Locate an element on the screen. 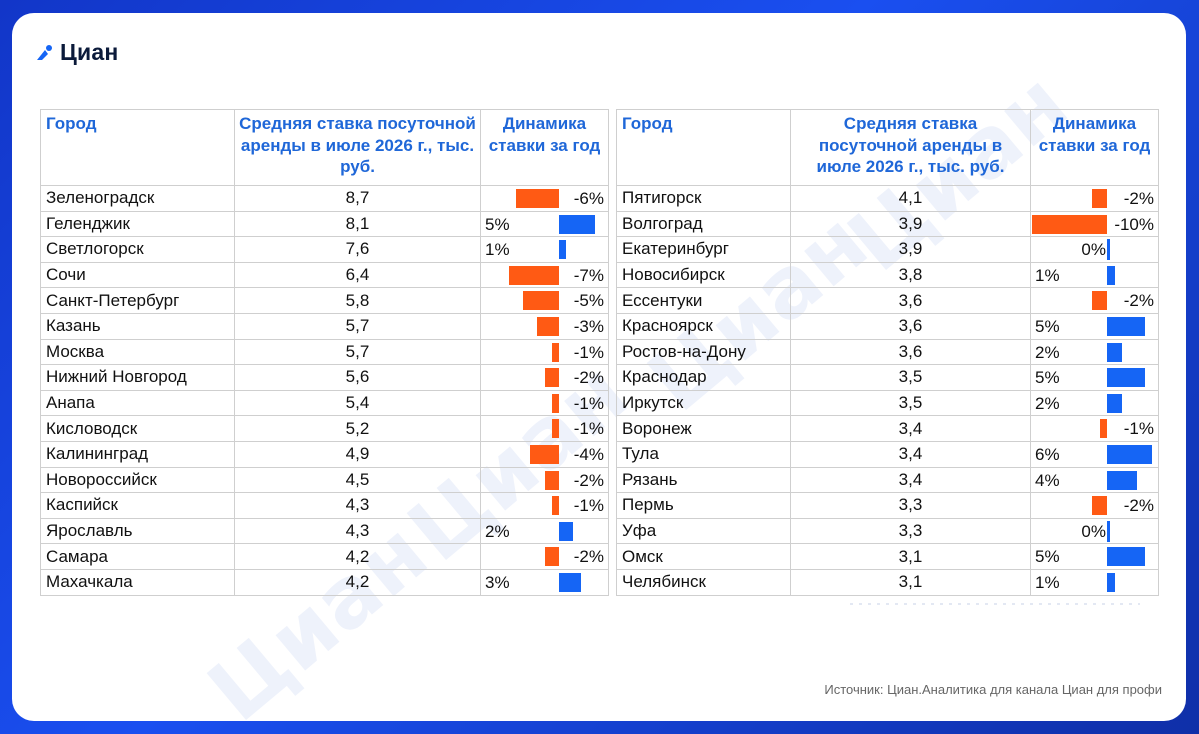 The width and height of the screenshot is (1199, 734). brand-name: Циан is located at coordinates (89, 52).